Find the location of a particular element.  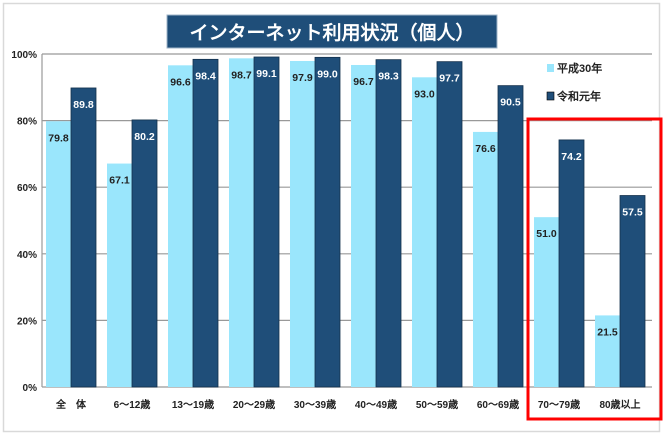

data-label: 98.4 is located at coordinates (205, 76).